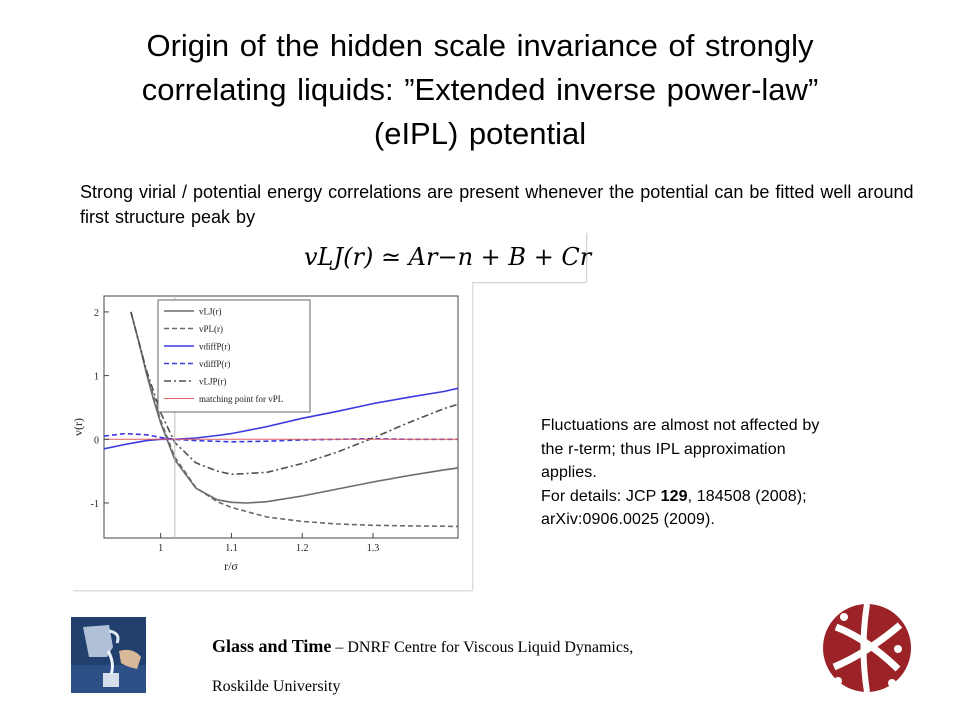 The width and height of the screenshot is (960, 720). Describe the element at coordinates (272, 646) in the screenshot. I see `footer-org-name: Glass and Time` at that location.